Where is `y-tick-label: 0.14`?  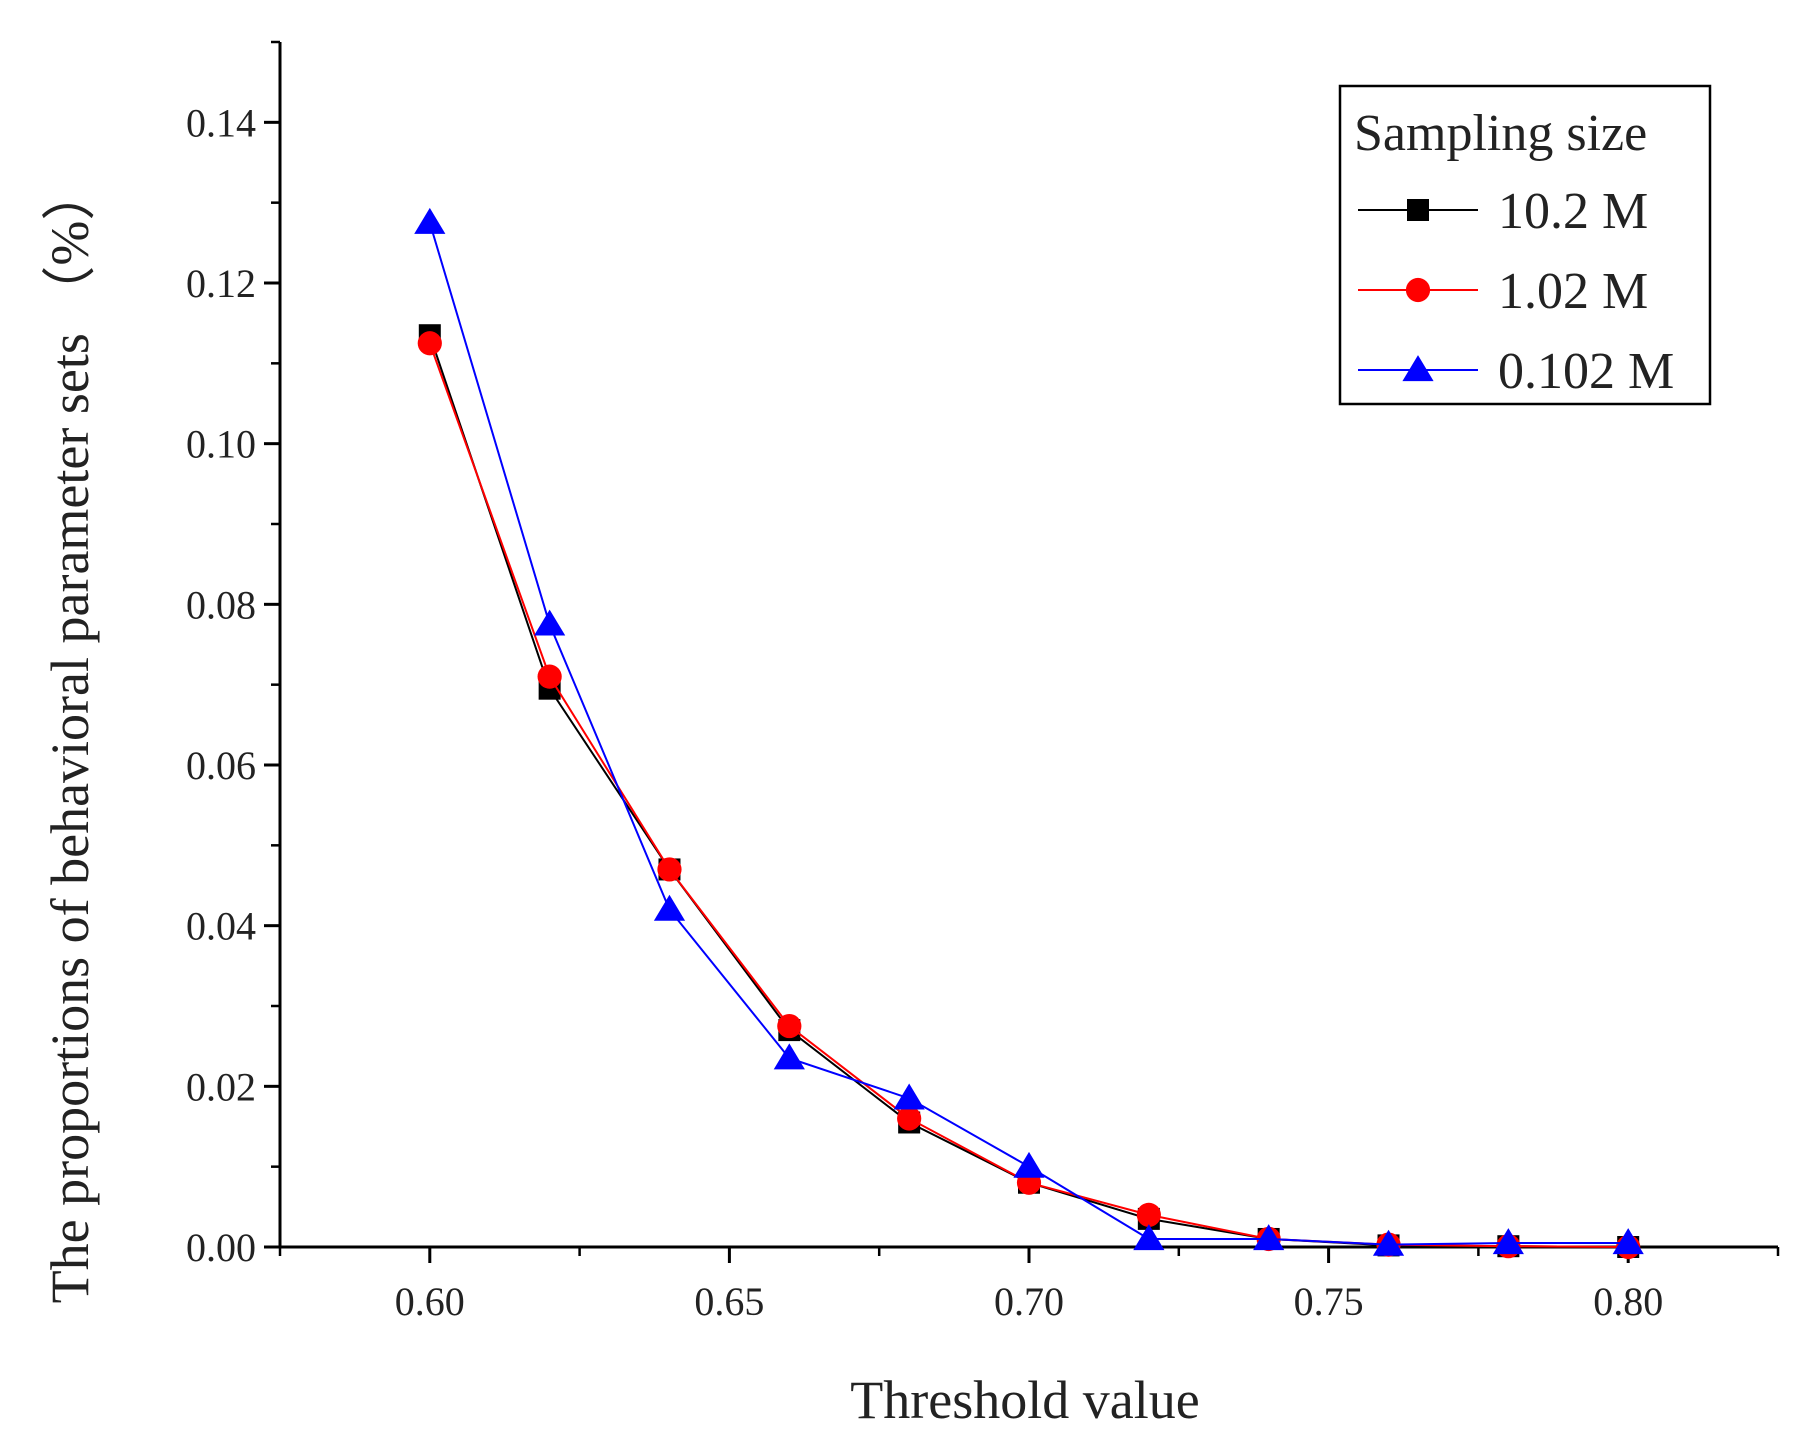
y-tick-label: 0.14 is located at coordinates (221, 122).